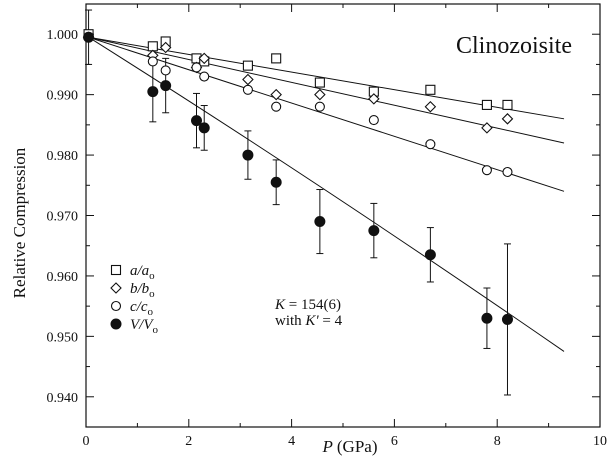 This screenshot has height=458, width=614. I want to click on x-axis-unit: (GPa), so click(357, 446).